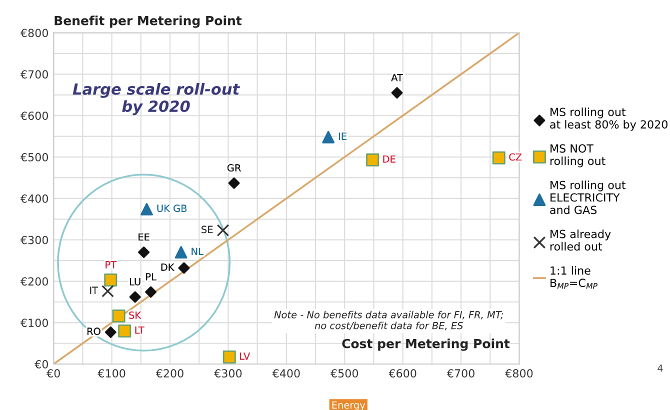 The image size is (670, 410). Describe the element at coordinates (460, 373) in the screenshot. I see `x-tick-label: €700` at that location.